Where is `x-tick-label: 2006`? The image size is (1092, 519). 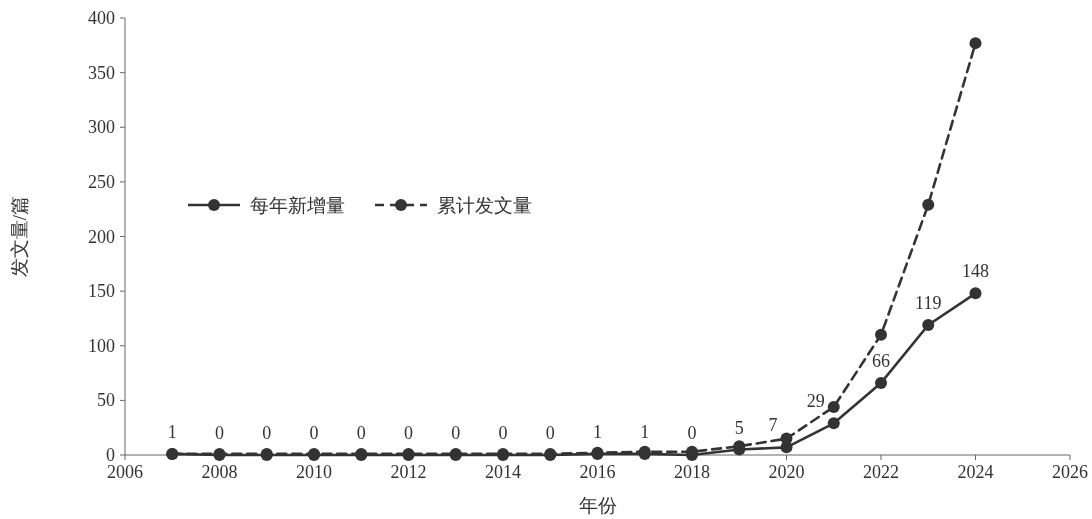 x-tick-label: 2006 is located at coordinates (125, 472).